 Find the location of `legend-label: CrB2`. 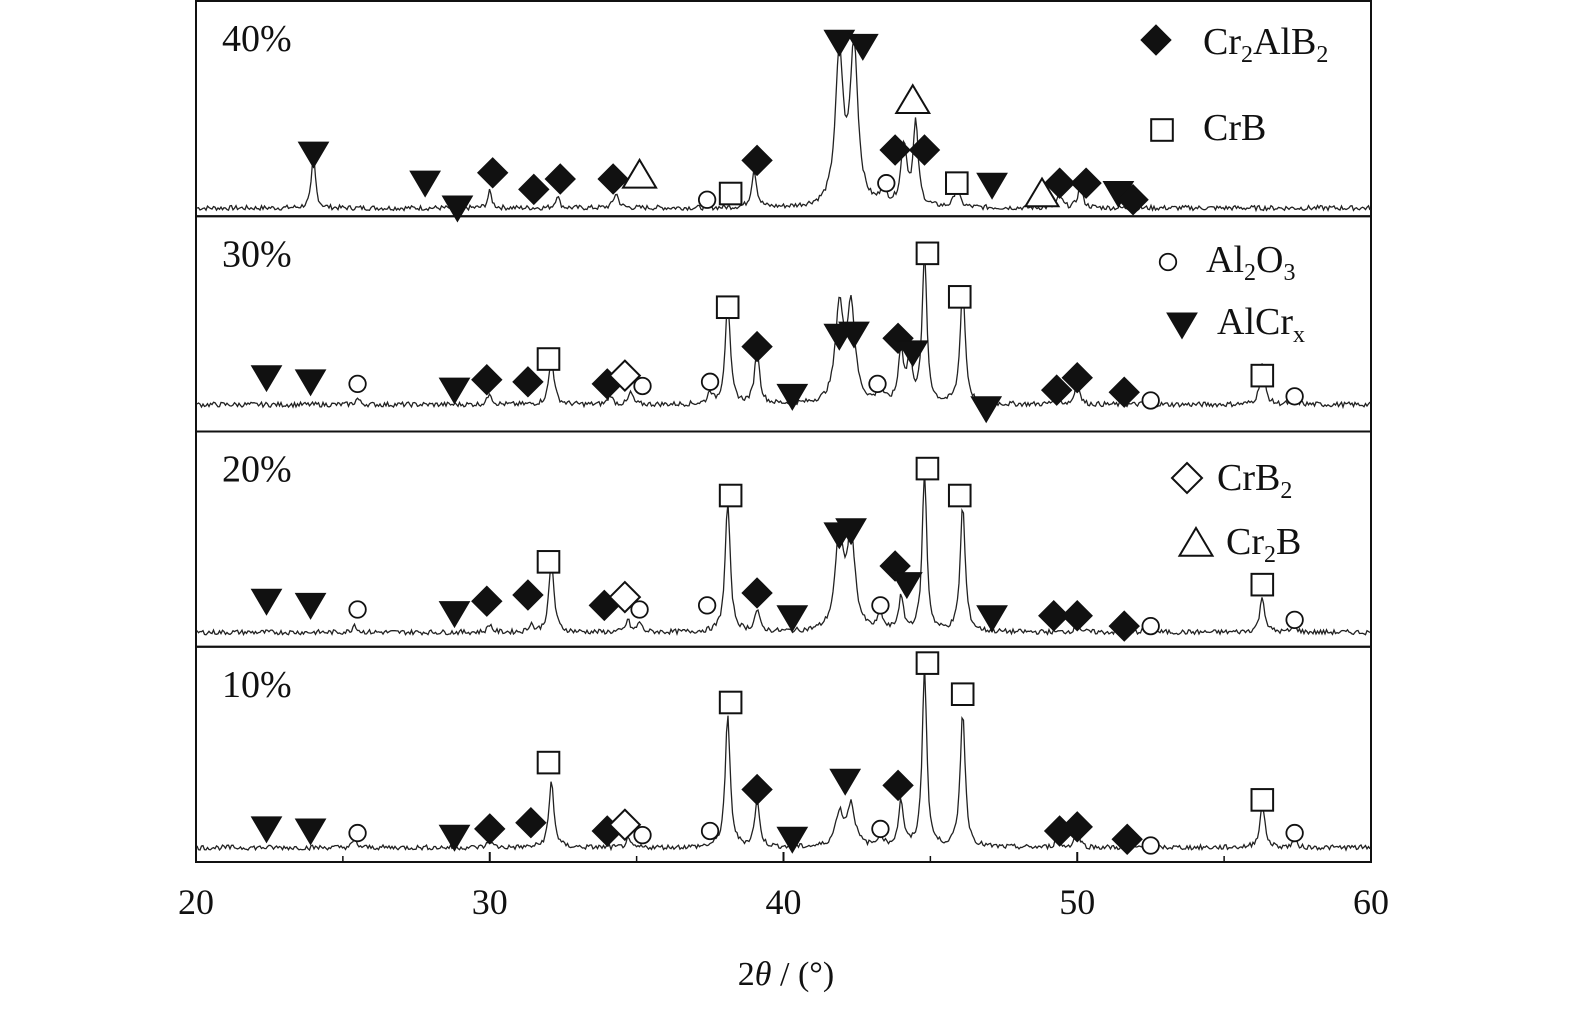

legend-label: CrB2 is located at coordinates (1254, 480).